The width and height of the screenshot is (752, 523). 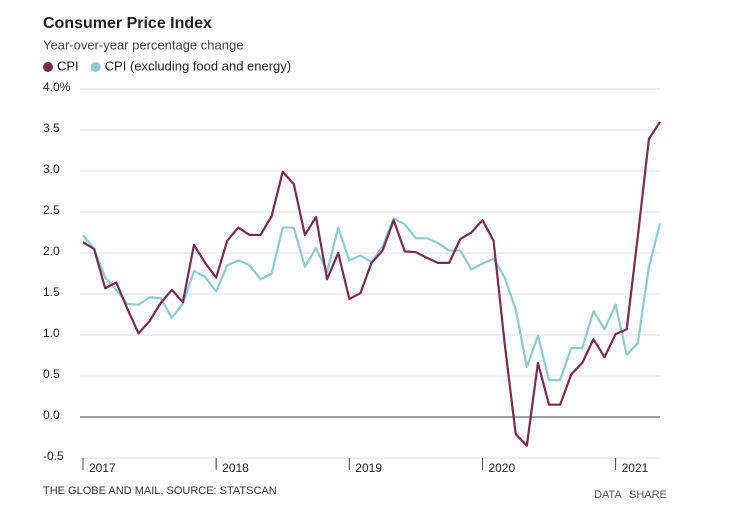 I want to click on y-tick-label: 3.0, so click(x=51, y=169).